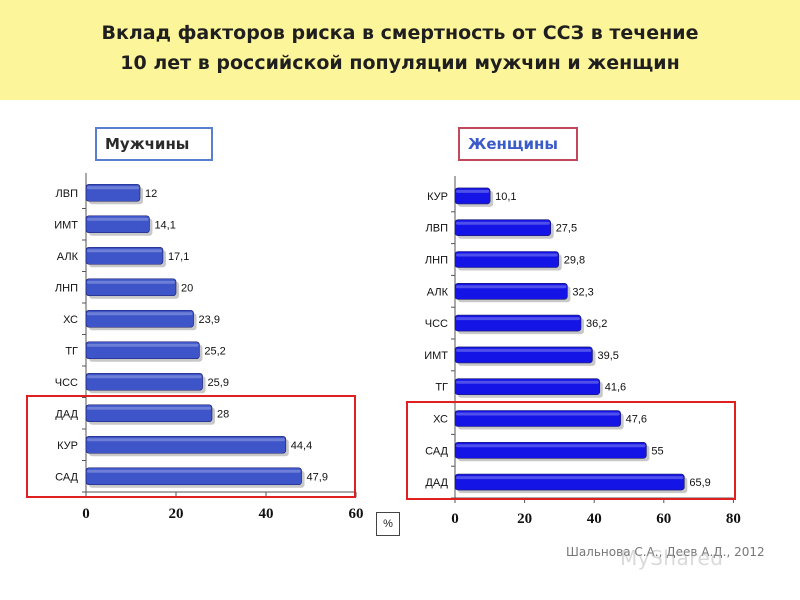  Describe the element at coordinates (187, 288) in the screenshot. I see `men-value-label: 20` at that location.